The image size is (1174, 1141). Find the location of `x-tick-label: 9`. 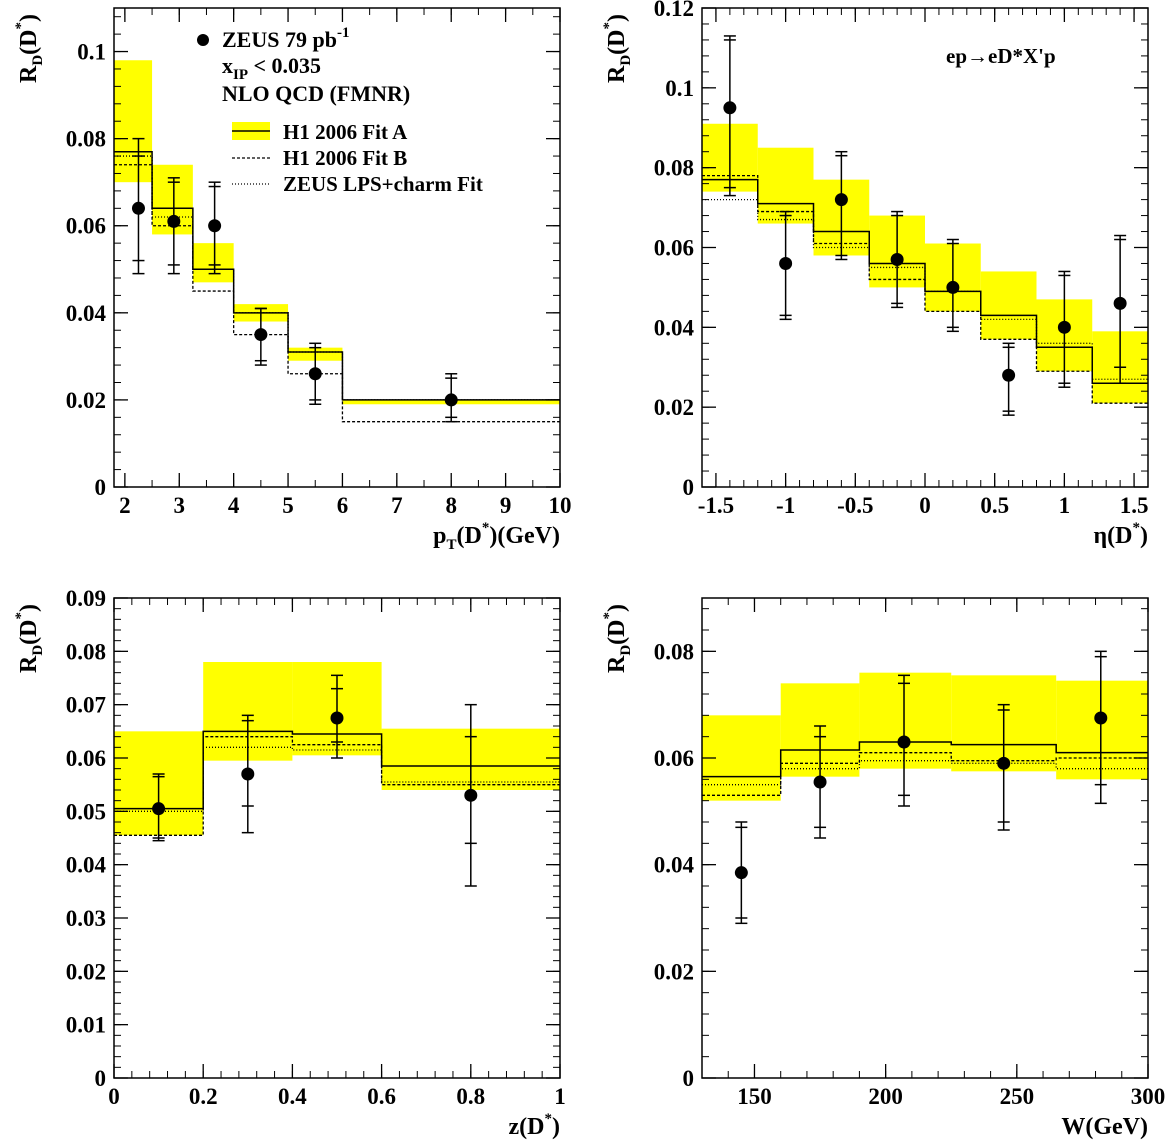

x-tick-label: 9 is located at coordinates (506, 505).